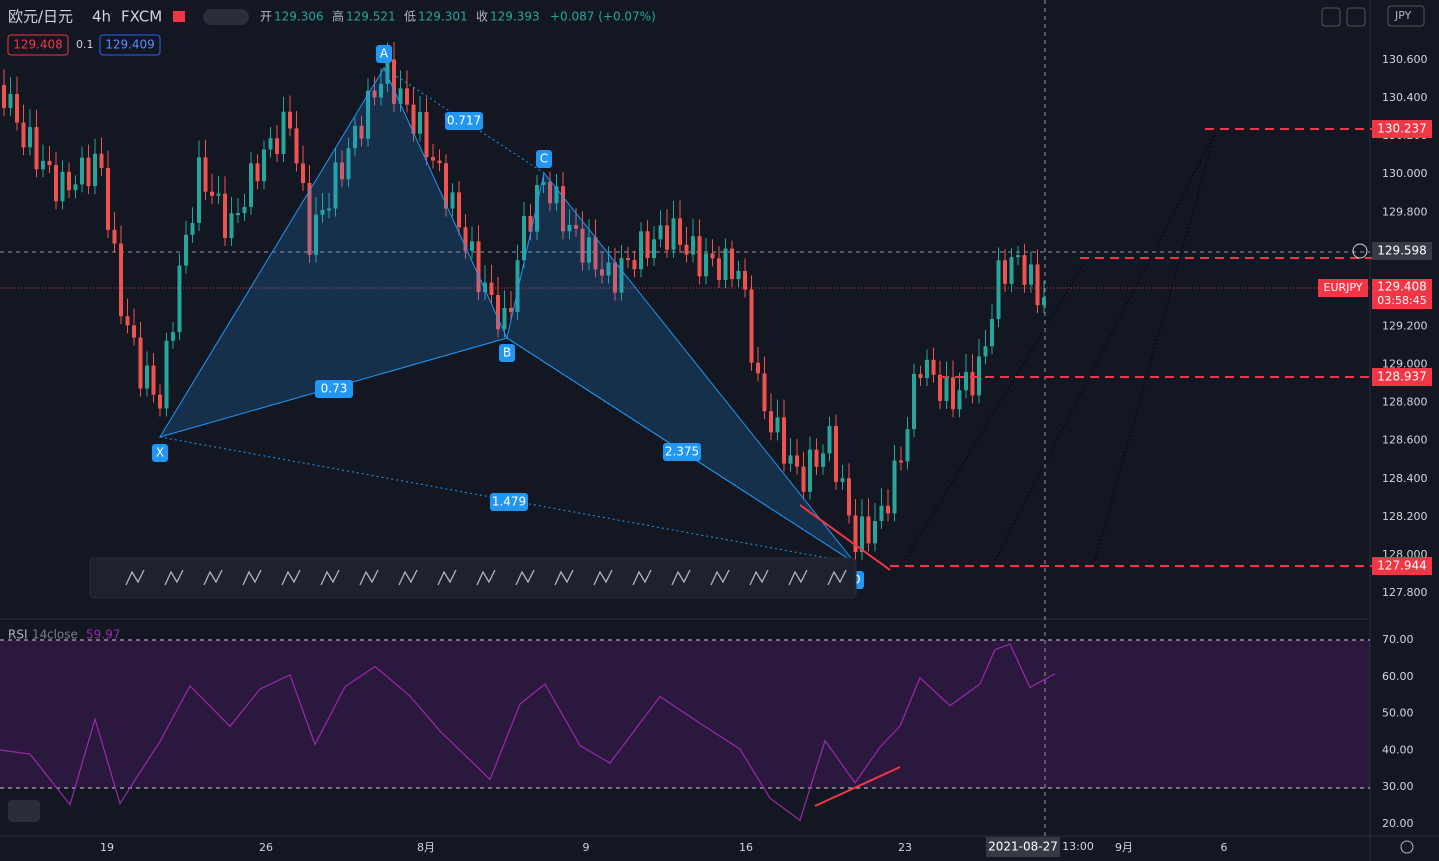  I want to click on level-label: 128.937, so click(1402, 377).